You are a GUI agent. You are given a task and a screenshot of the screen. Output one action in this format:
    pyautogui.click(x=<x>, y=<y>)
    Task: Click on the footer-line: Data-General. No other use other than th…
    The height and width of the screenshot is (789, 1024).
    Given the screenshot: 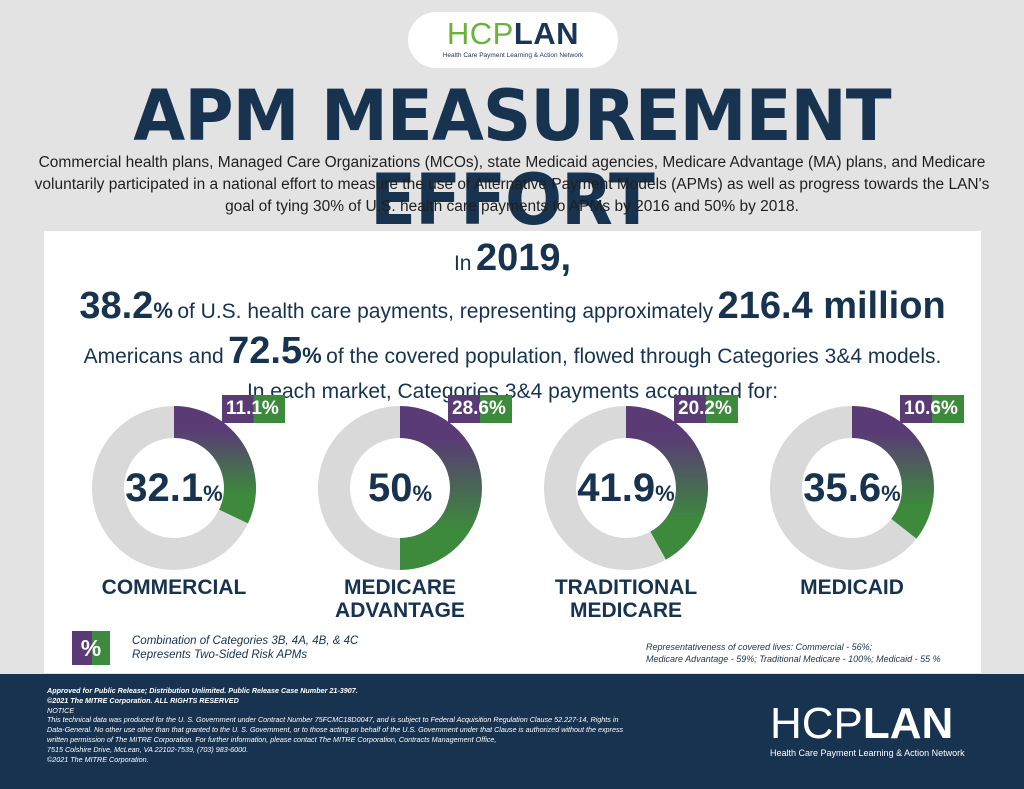 What is the action you would take?
    pyautogui.click(x=335, y=730)
    